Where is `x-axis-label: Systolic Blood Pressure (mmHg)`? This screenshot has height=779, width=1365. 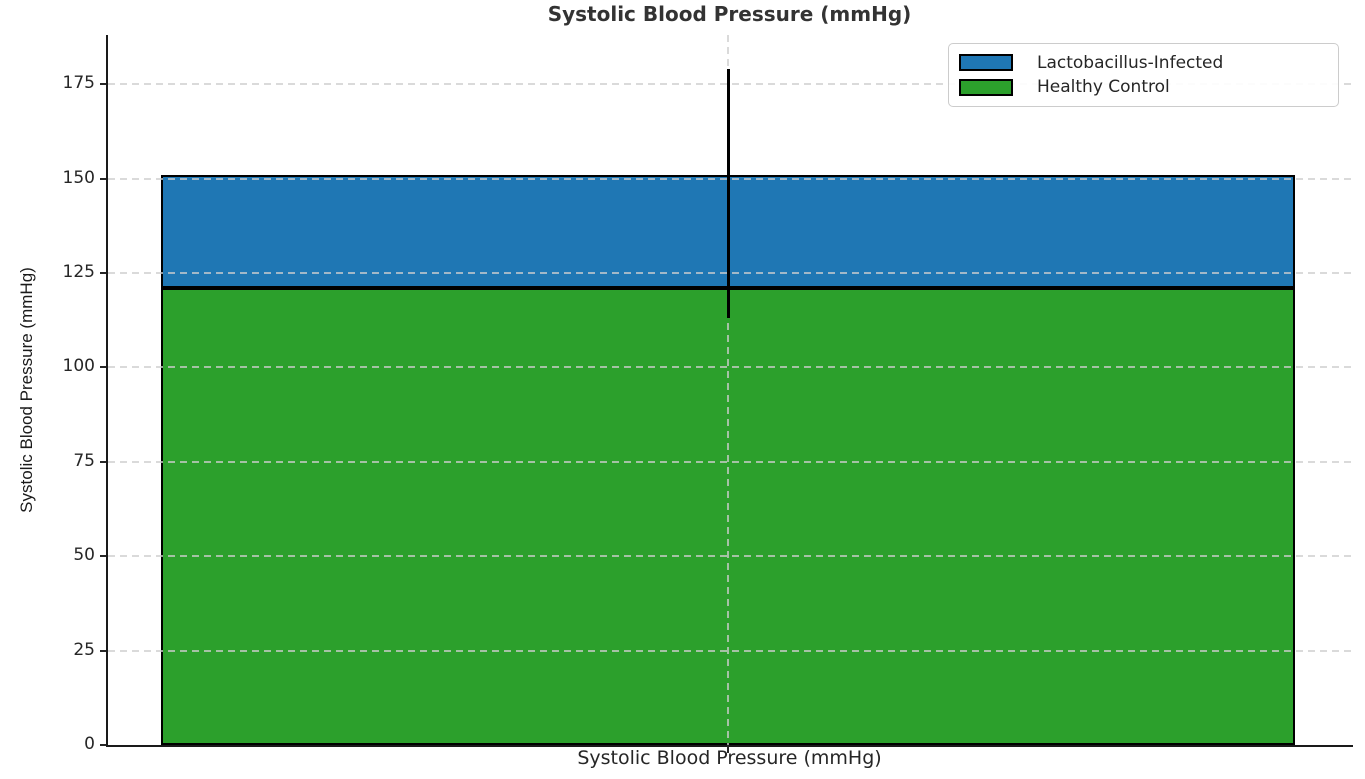
x-axis-label: Systolic Blood Pressure (mmHg) is located at coordinates (729, 758).